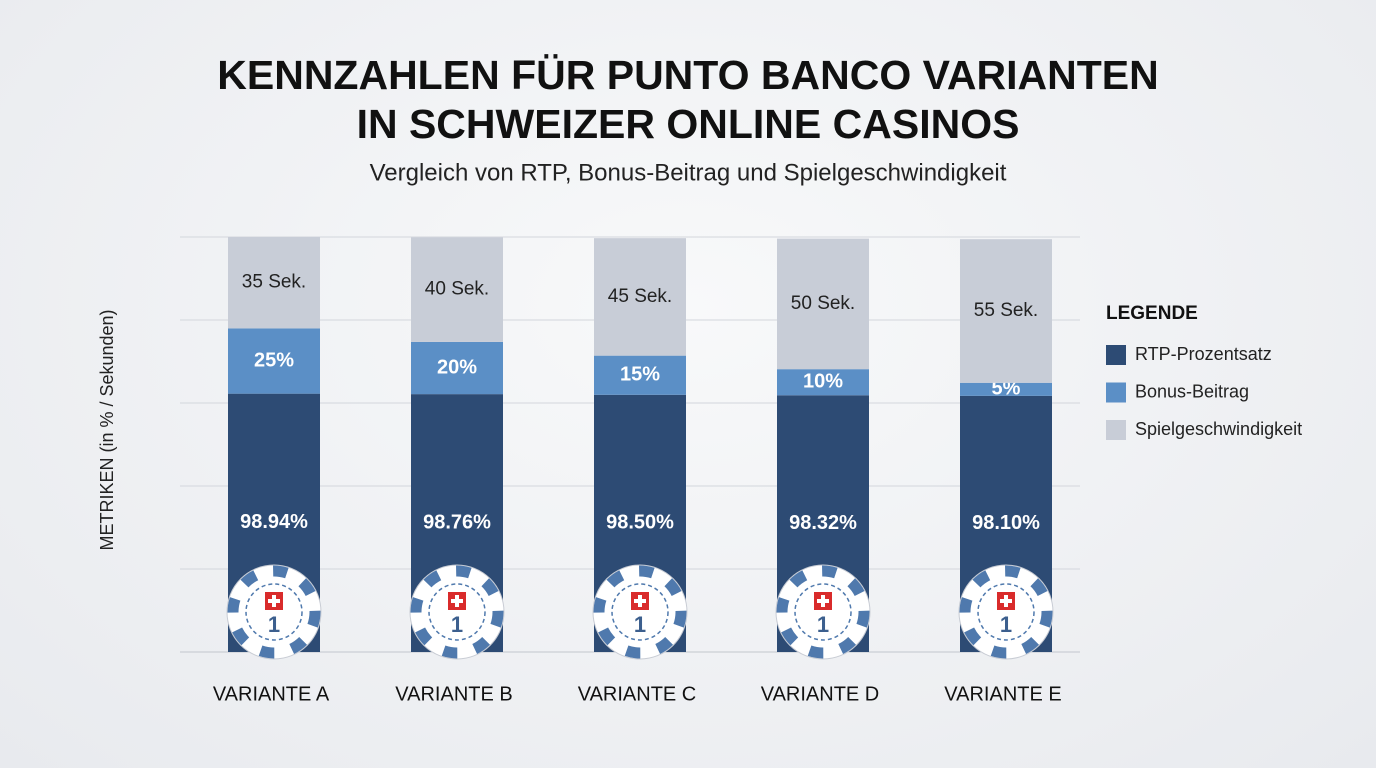 This screenshot has height=768, width=1376. I want to click on value-label: 10%, so click(823, 382).